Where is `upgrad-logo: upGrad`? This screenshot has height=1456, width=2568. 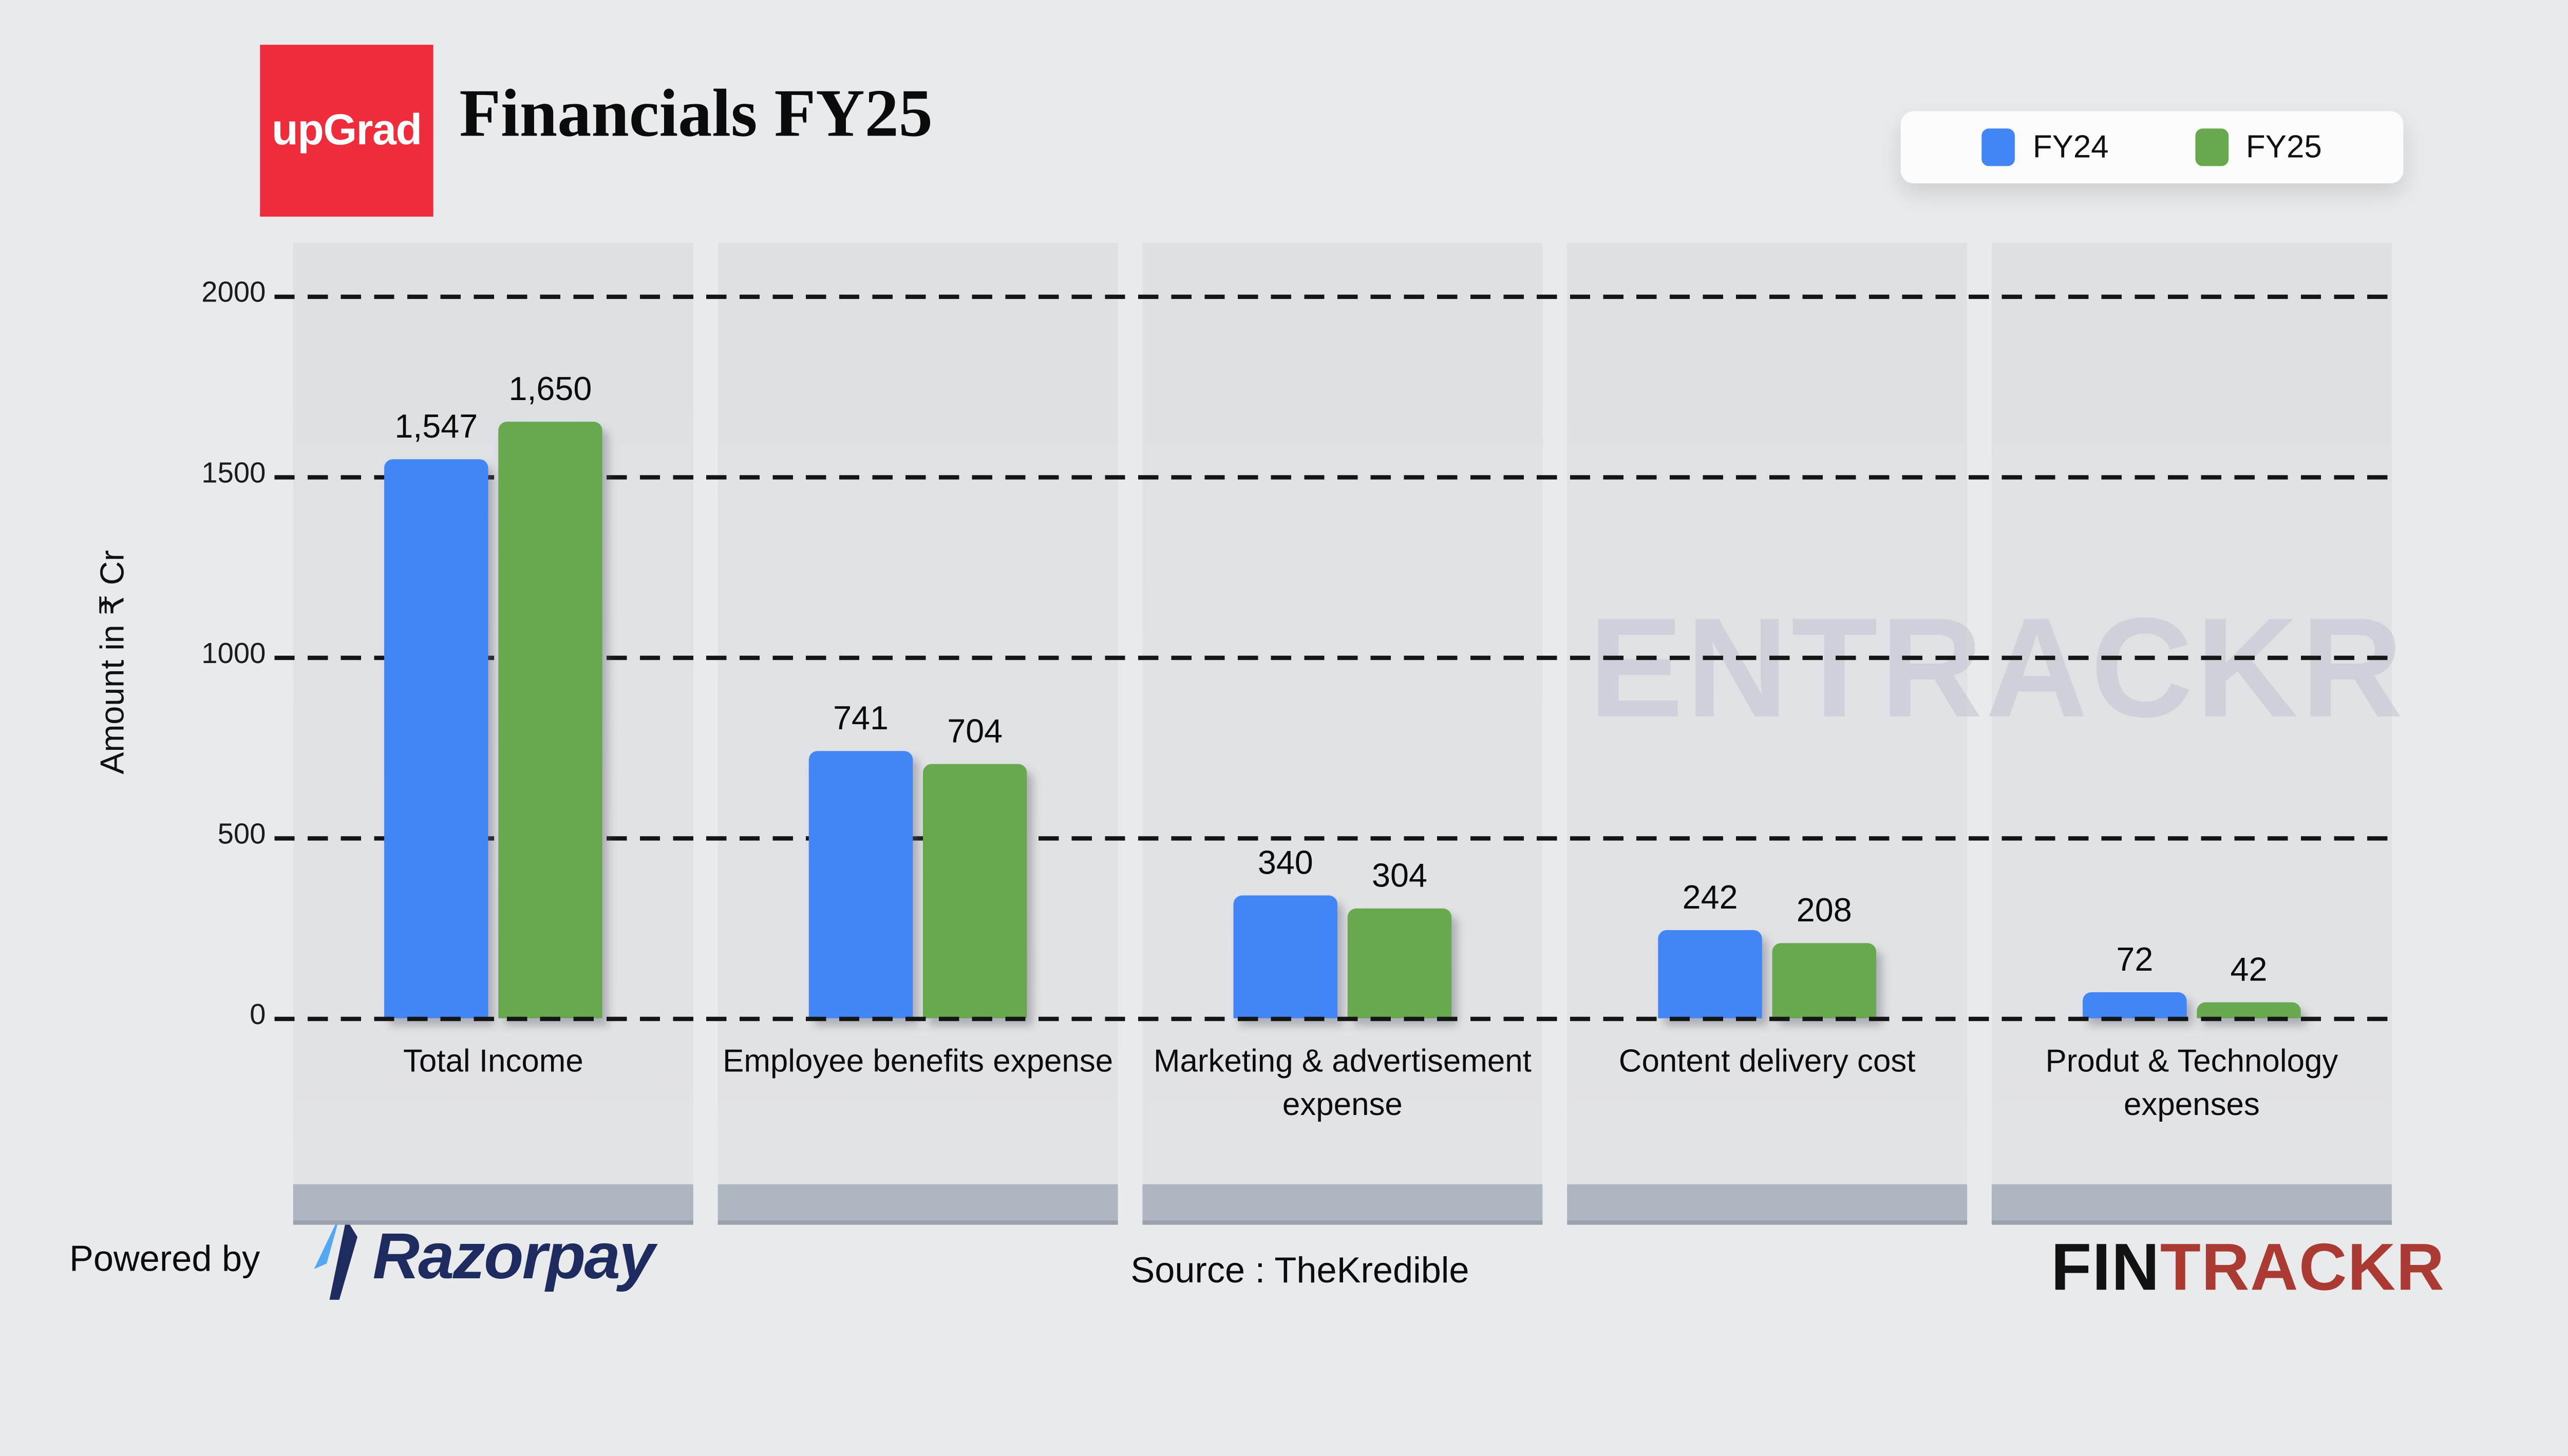
upgrad-logo: upGrad is located at coordinates (346, 131).